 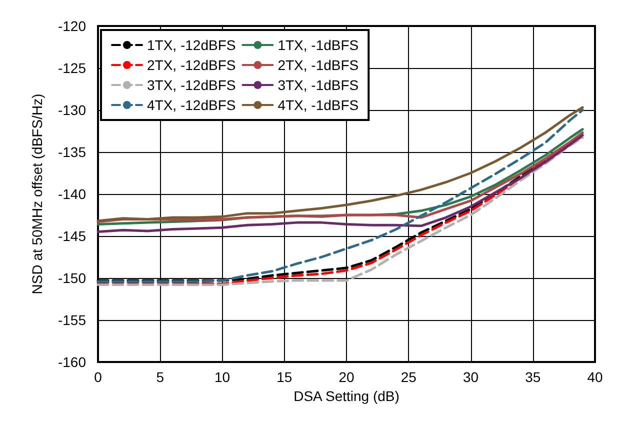 I want to click on y-tick-label: -150, so click(x=72, y=278).